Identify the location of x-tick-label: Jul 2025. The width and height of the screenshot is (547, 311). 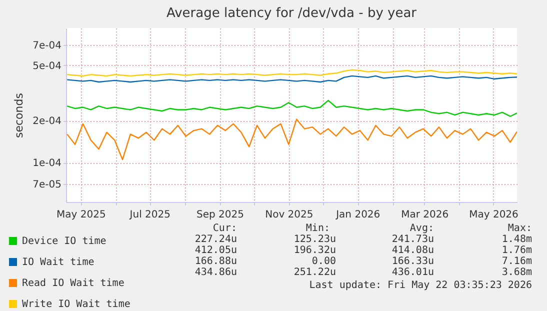
(149, 215).